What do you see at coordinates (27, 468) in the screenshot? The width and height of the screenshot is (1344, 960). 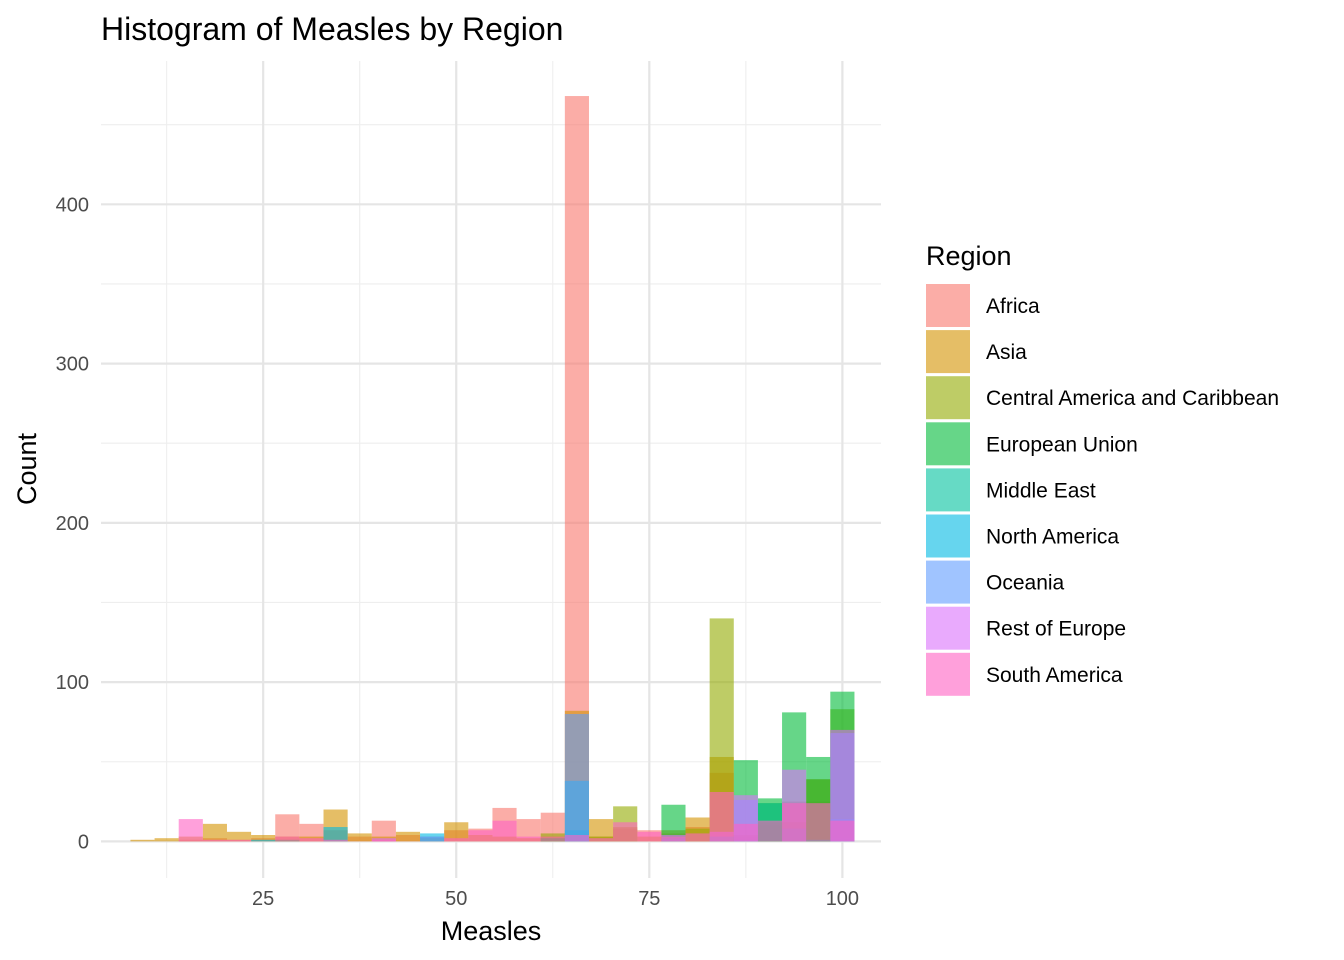 I see `y-axis-title: Count` at bounding box center [27, 468].